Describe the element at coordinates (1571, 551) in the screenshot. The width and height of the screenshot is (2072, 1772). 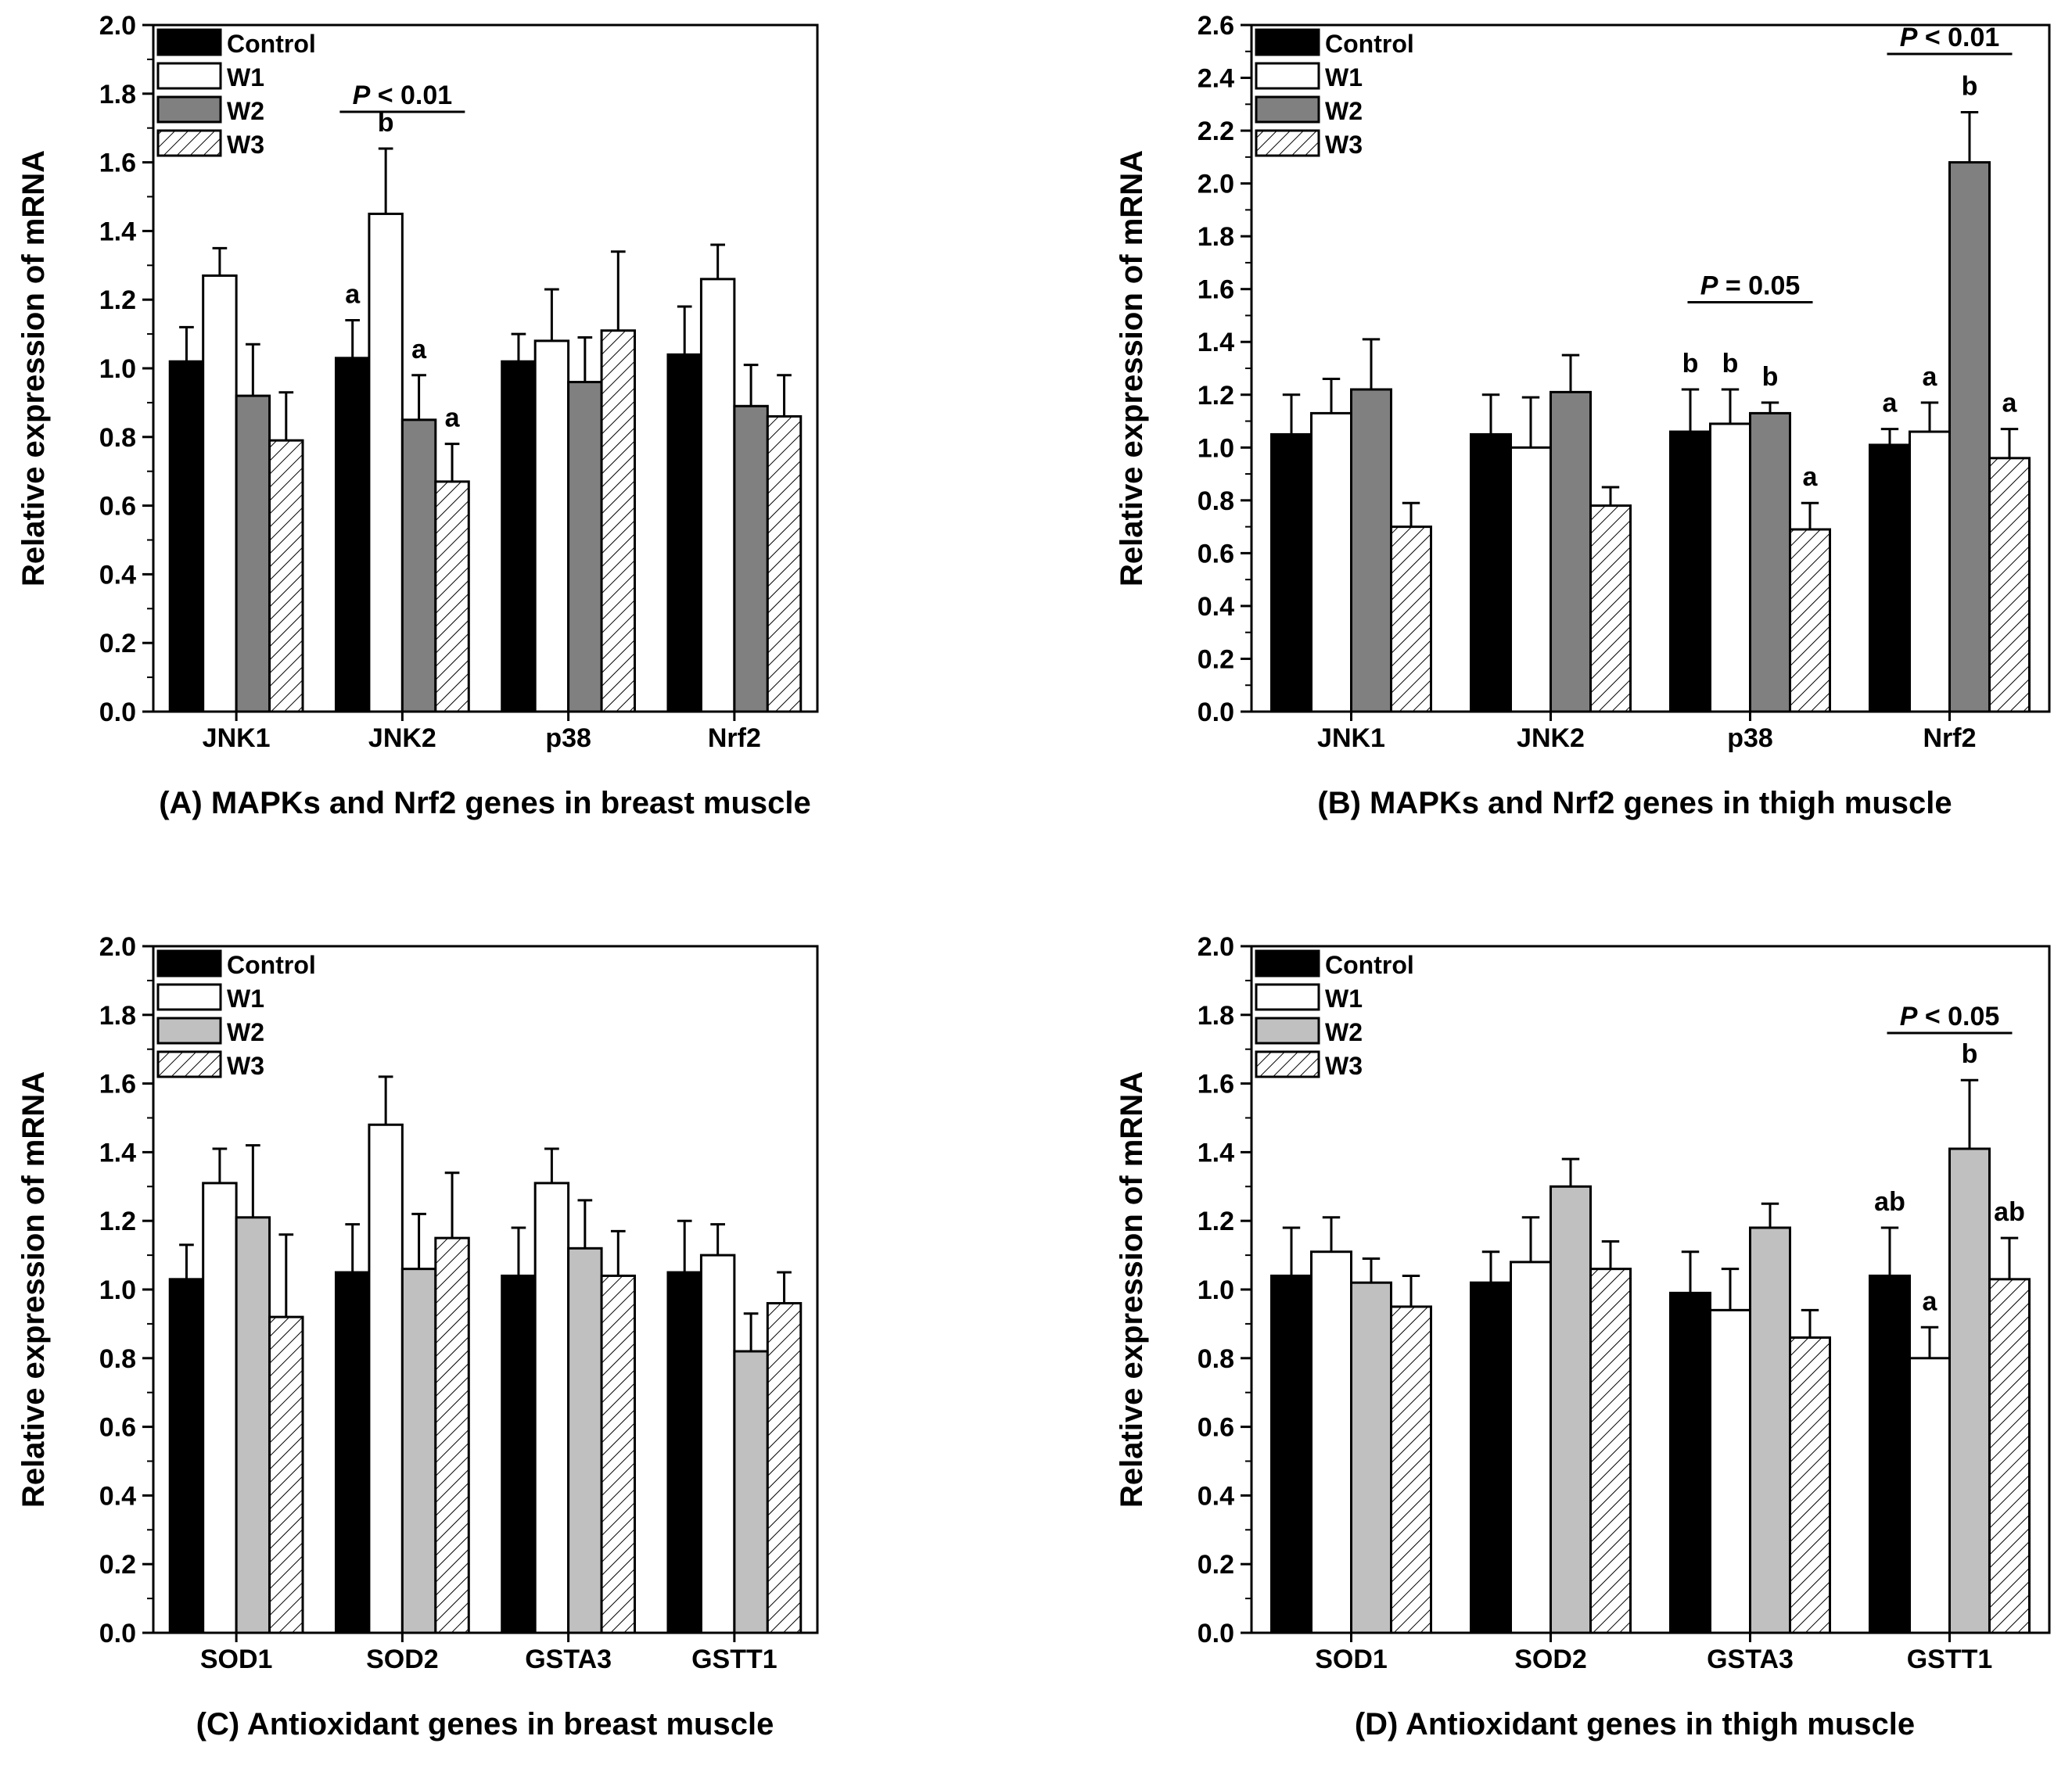
I see `bar-w2-jnk2` at that location.